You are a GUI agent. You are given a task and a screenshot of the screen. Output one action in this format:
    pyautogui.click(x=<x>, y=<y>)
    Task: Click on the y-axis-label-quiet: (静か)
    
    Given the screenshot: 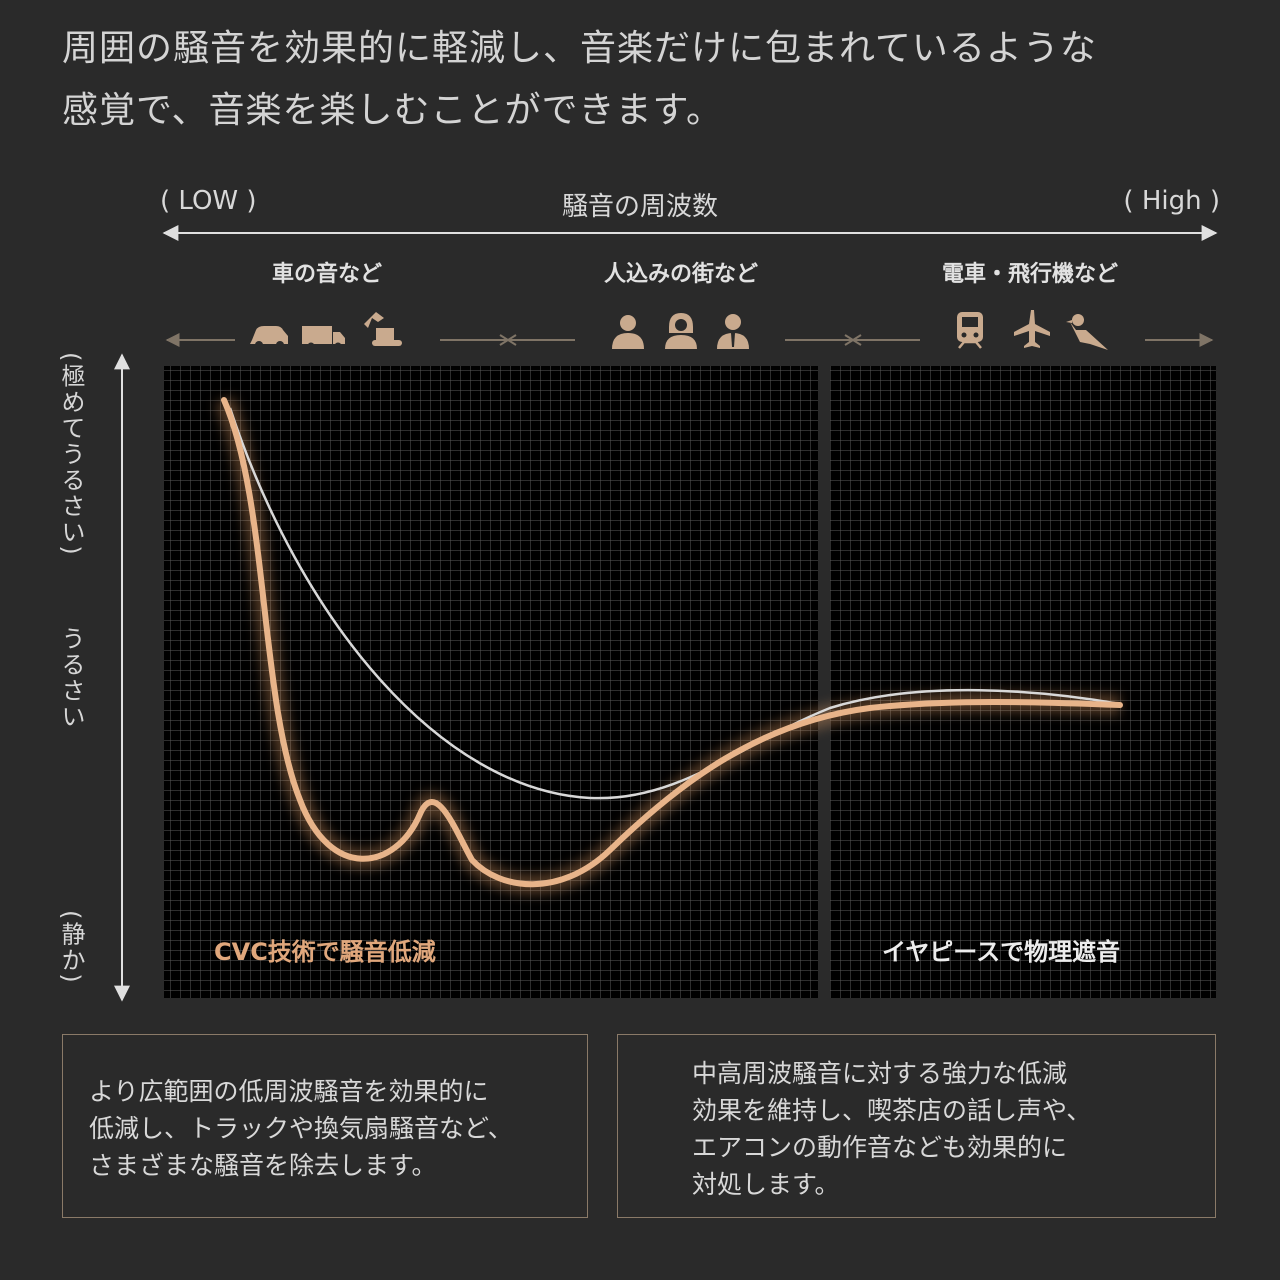 What is the action you would take?
    pyautogui.click(x=71, y=947)
    